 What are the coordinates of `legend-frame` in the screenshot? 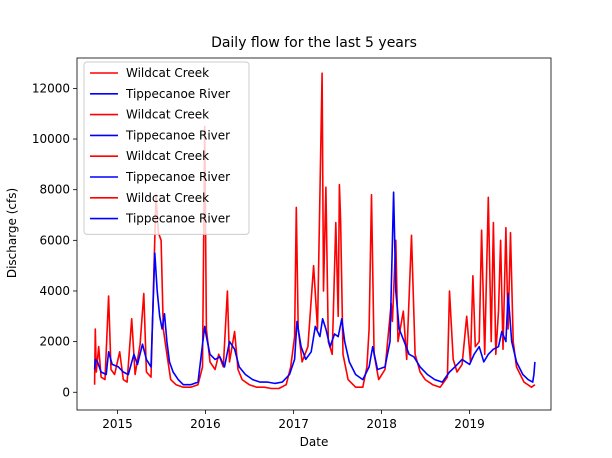 It's located at (166, 148).